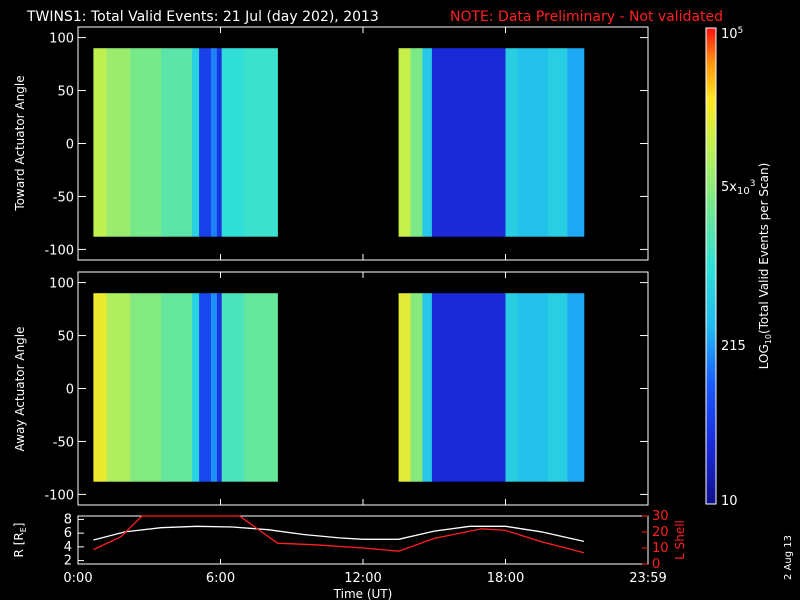 The image size is (800, 600). Describe the element at coordinates (20, 388) in the screenshot. I see `away-ylabel: Away Actuator Angle` at that location.